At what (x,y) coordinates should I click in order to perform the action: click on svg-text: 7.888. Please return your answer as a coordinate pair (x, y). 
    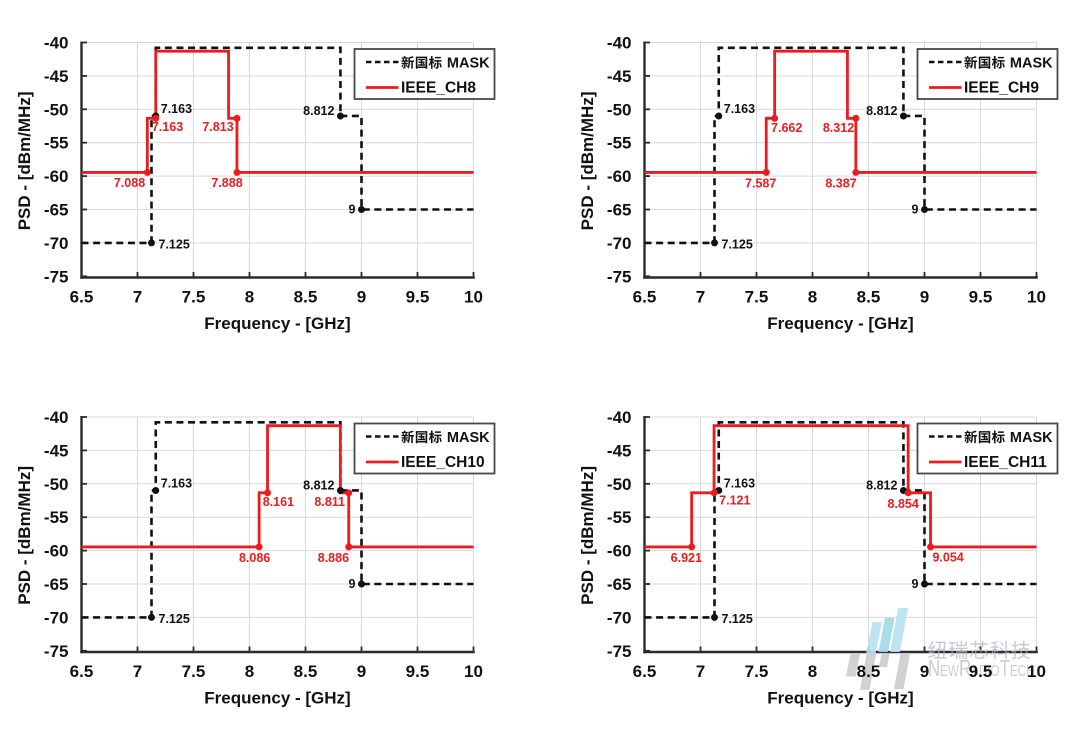
    Looking at the image, I should click on (226, 183).